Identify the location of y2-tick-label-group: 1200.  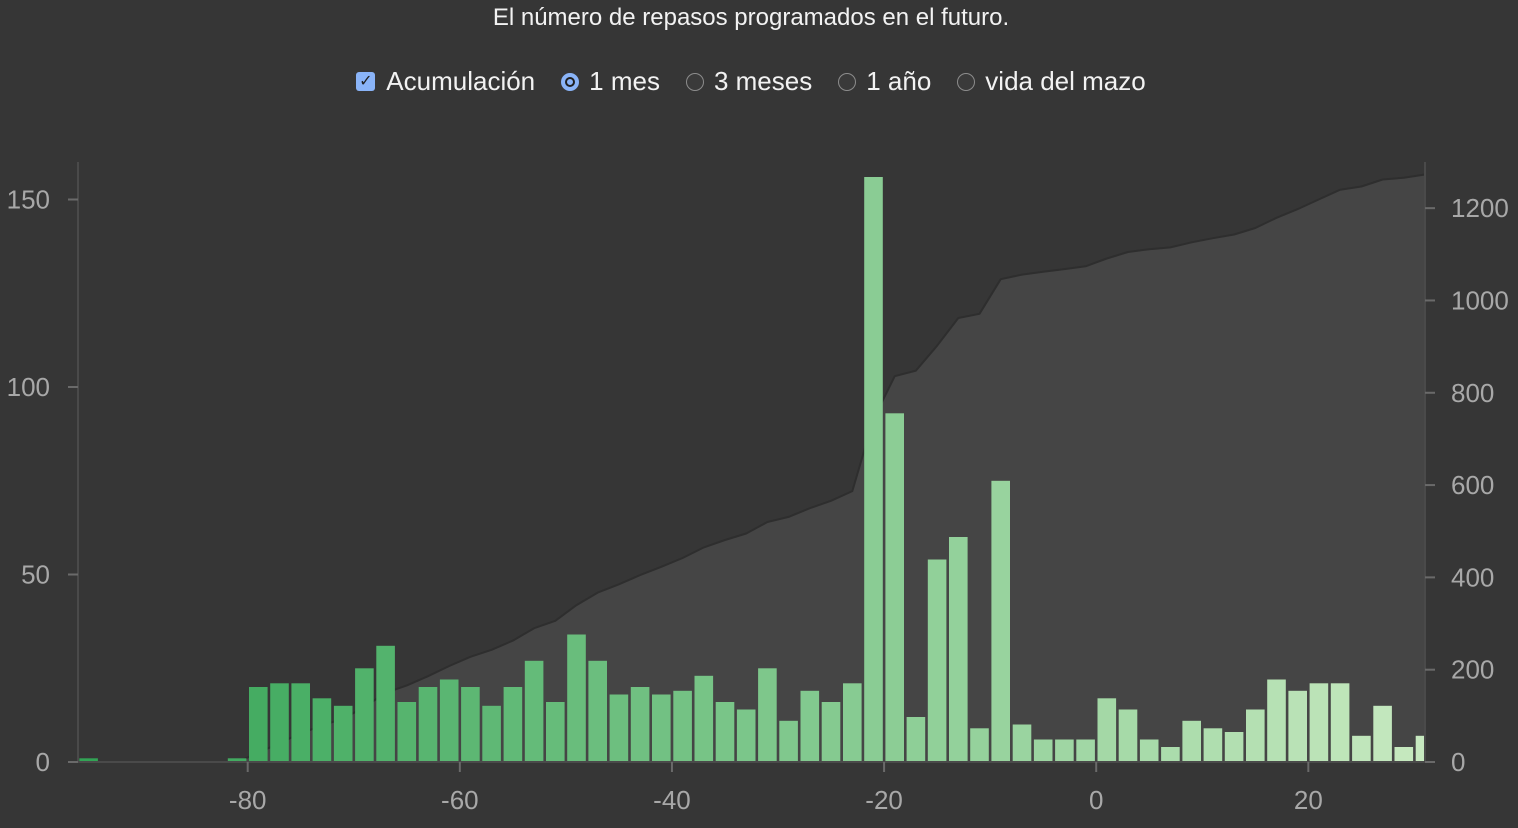
(1480, 208).